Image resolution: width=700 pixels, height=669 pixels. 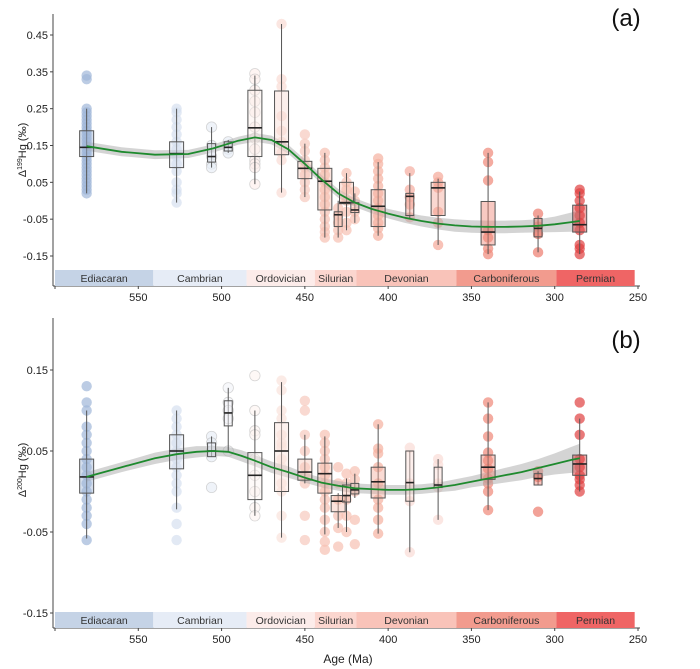 I want to click on y-tick-label: 0.45, so click(x=37, y=36).